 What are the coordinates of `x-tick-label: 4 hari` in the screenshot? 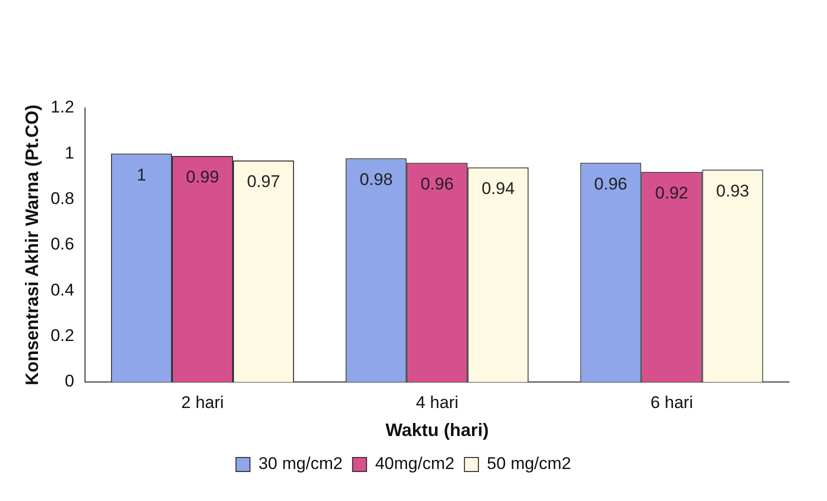 It's located at (437, 402).